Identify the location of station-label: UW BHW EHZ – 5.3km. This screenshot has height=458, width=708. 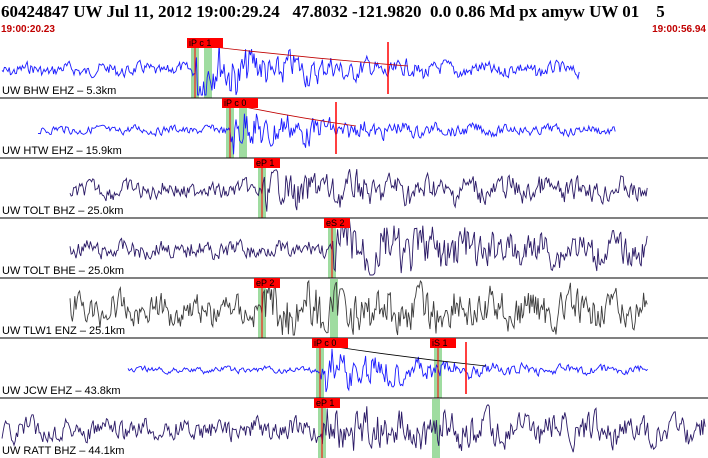
(59, 91).